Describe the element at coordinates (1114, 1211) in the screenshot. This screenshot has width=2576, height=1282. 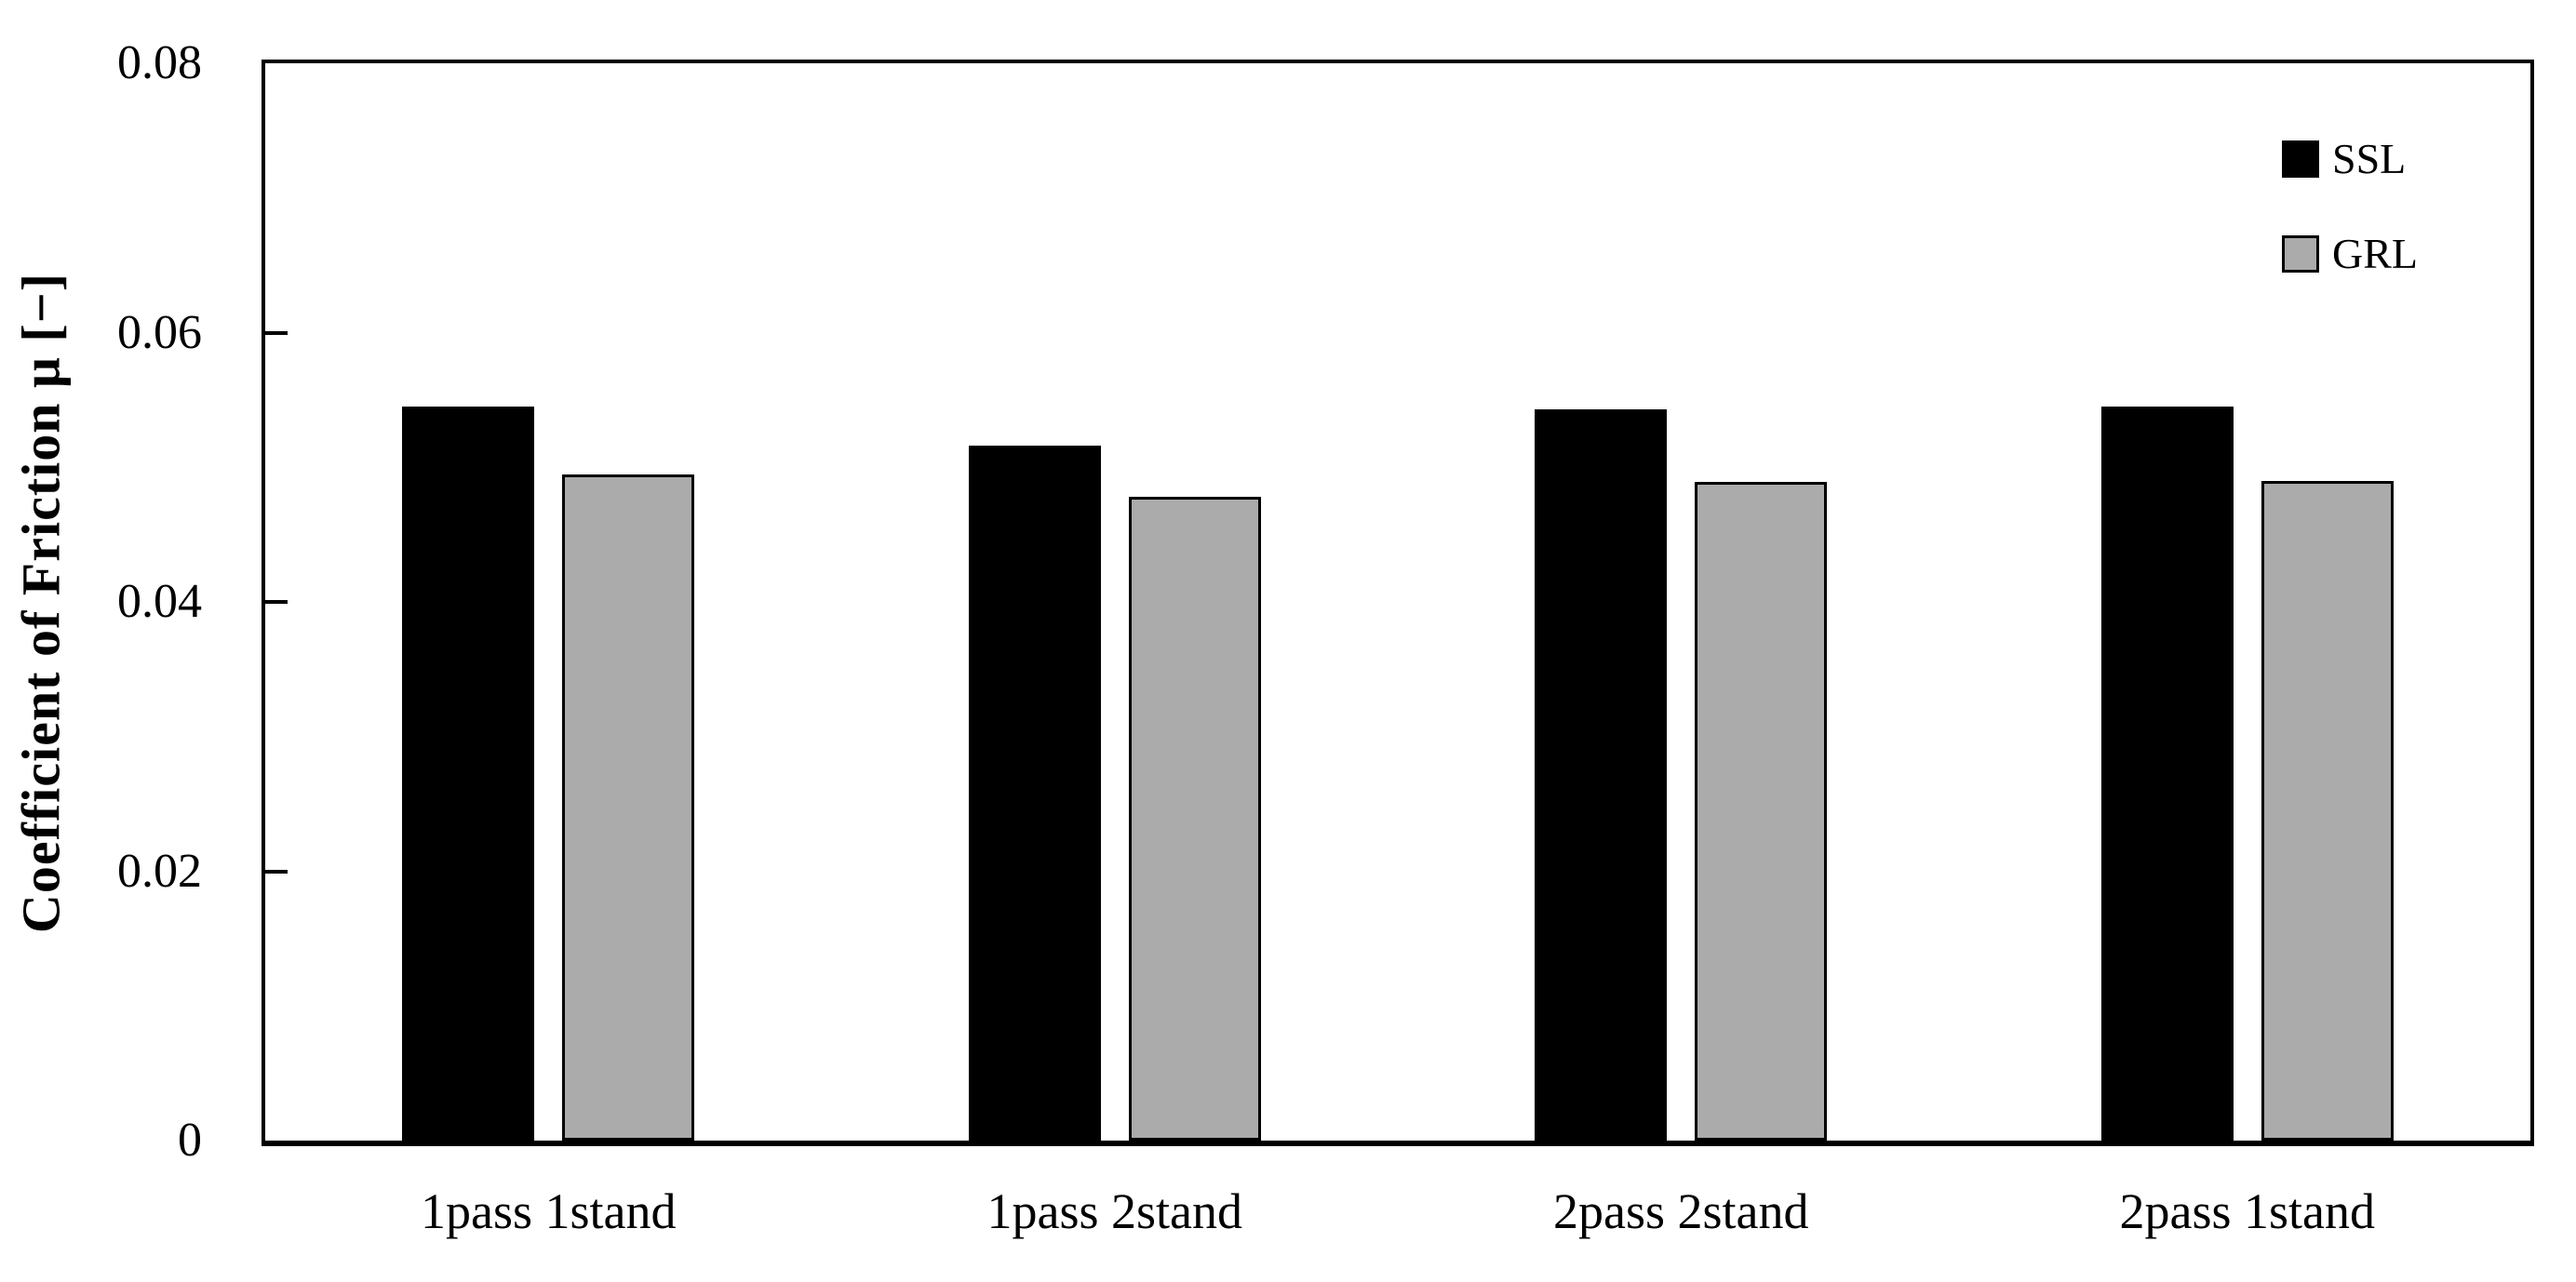
I see `x-category-label: 1pass 2stand` at that location.